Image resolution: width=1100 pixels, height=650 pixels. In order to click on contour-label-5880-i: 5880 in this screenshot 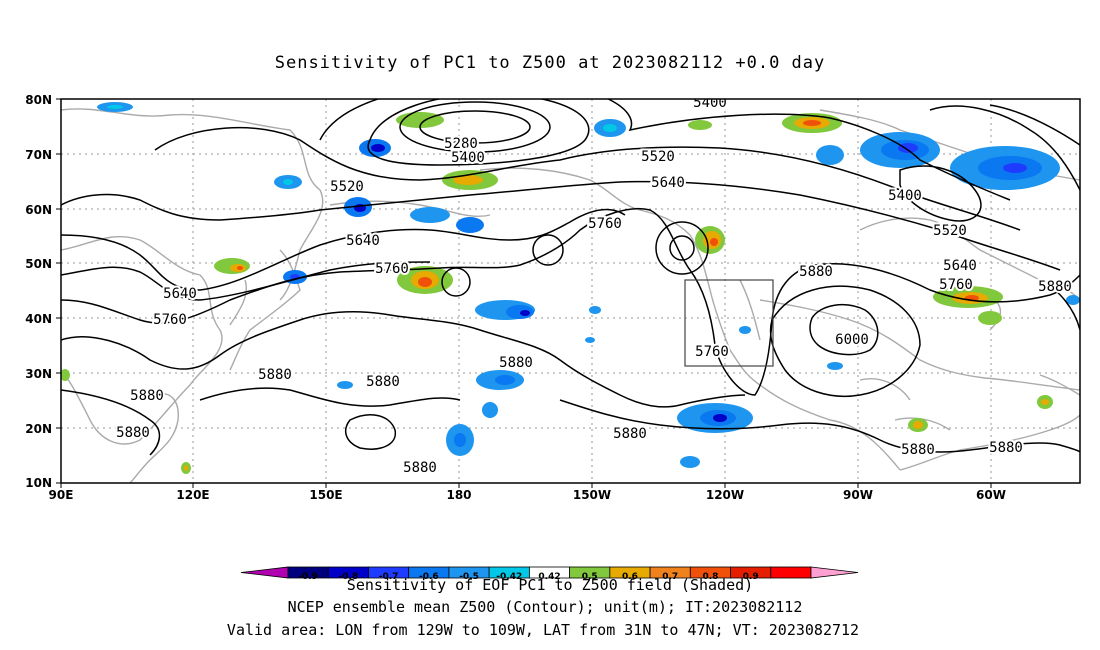, I will do `click(420, 468)`.